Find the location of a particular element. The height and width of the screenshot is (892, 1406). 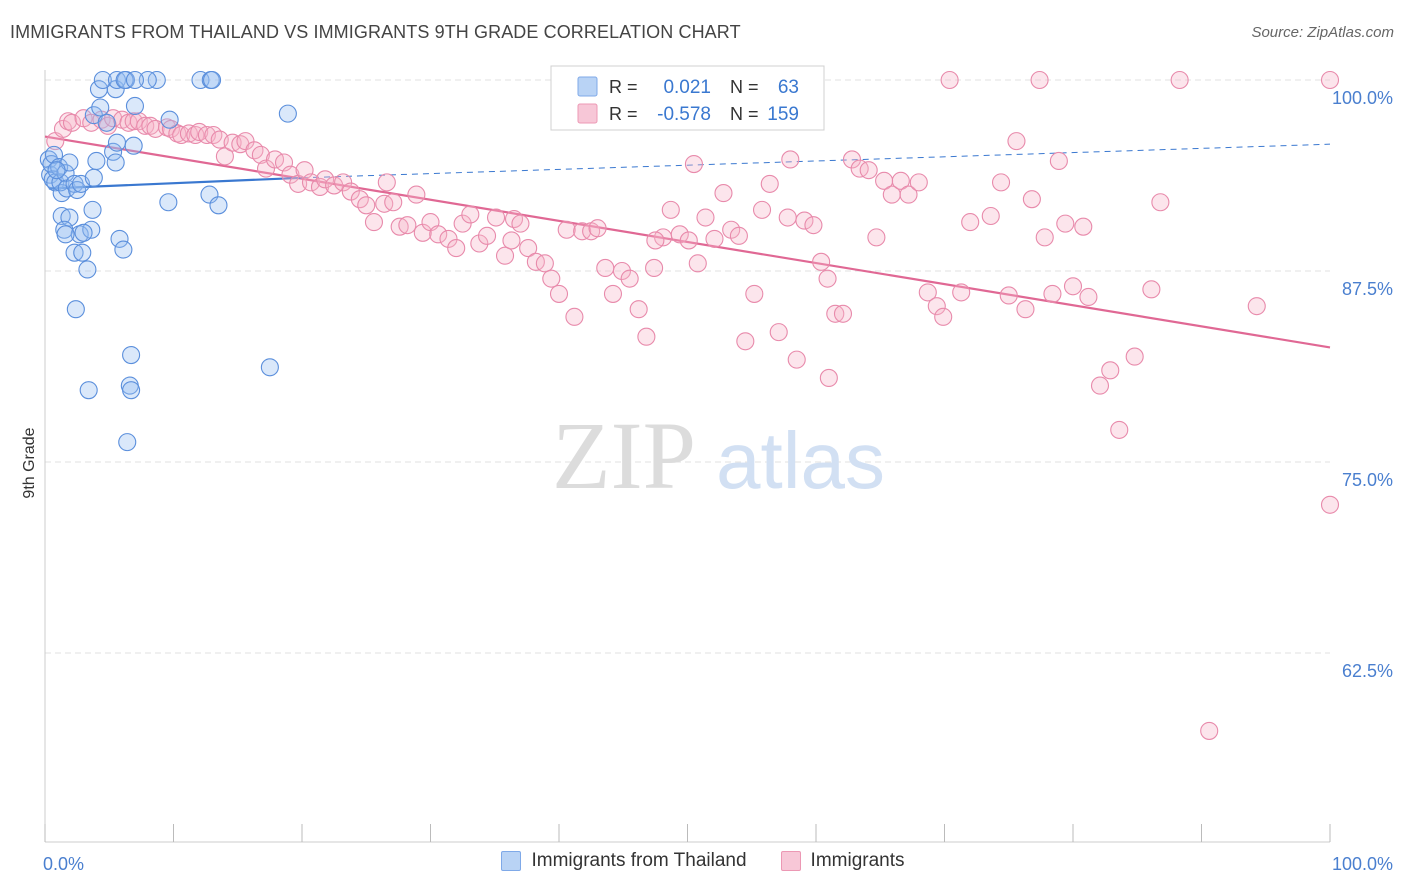

watermark-zip: ZIP is located at coordinates (624, 455).